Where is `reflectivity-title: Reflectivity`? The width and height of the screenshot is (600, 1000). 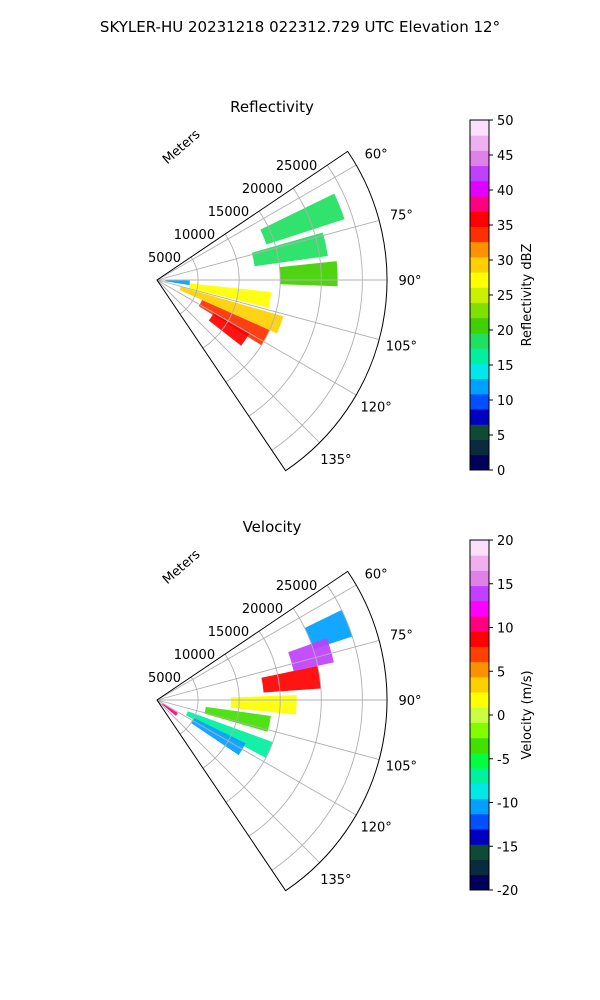
reflectivity-title: Reflectivity is located at coordinates (272, 107).